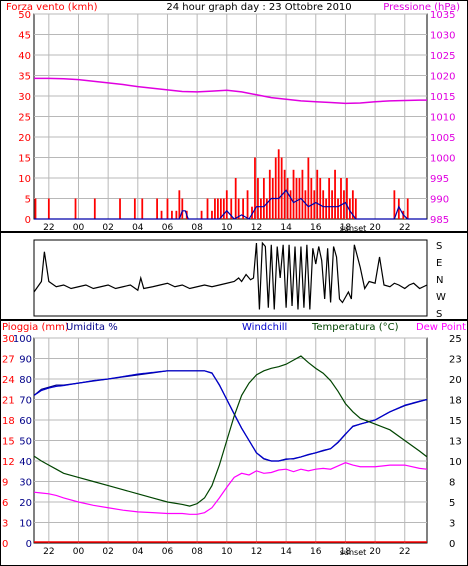 This screenshot has height=566, width=468. What do you see at coordinates (286, 552) in the screenshot?
I see `bottom-hour-tick-label: 14` at bounding box center [286, 552].